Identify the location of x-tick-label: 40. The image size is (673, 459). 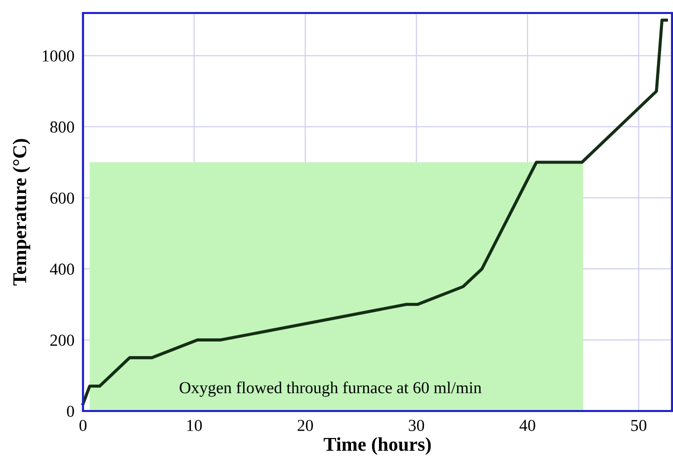
(528, 426).